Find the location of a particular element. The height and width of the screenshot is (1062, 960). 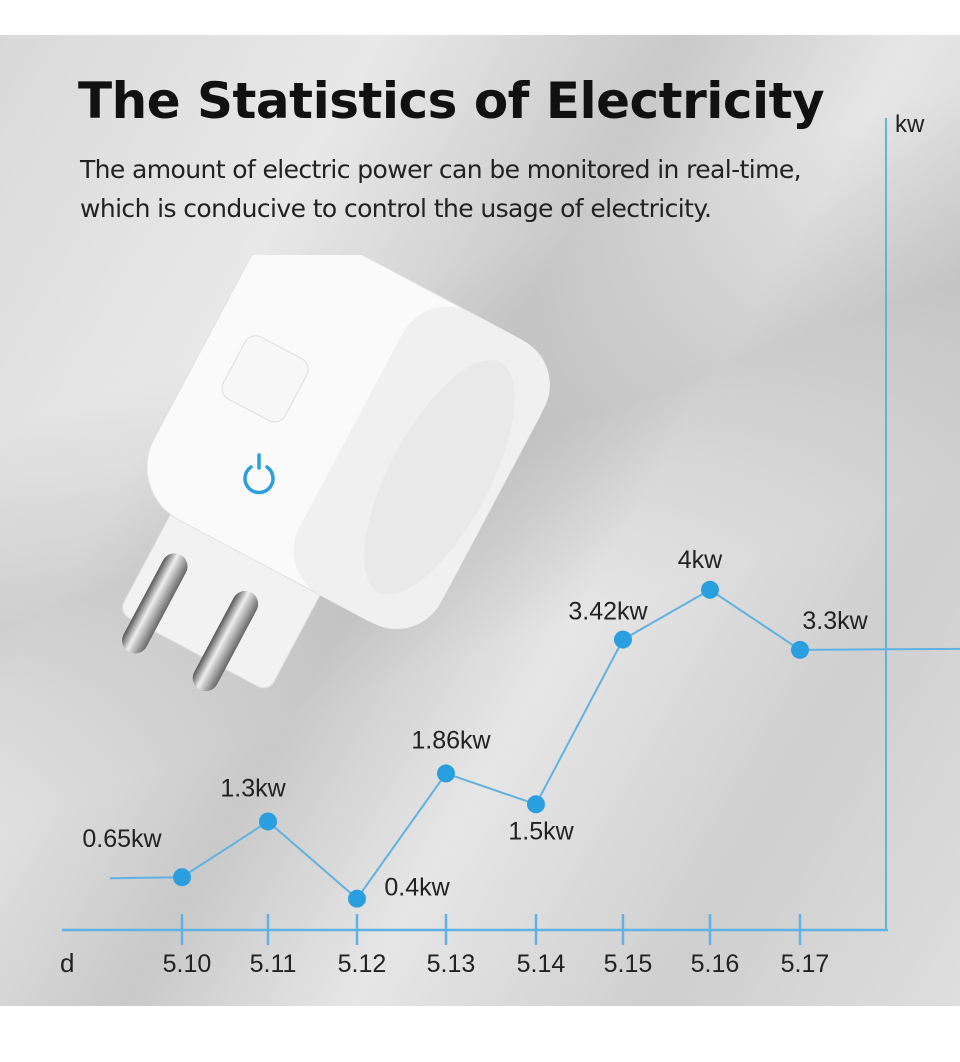

x-axis-label: d is located at coordinates (67, 963).